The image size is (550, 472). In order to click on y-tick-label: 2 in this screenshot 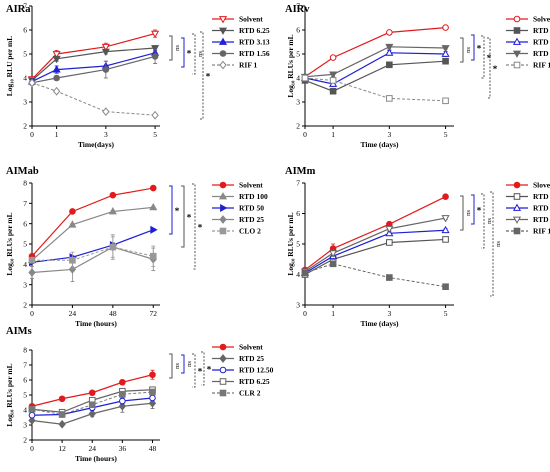, I will do `click(25, 440)`.